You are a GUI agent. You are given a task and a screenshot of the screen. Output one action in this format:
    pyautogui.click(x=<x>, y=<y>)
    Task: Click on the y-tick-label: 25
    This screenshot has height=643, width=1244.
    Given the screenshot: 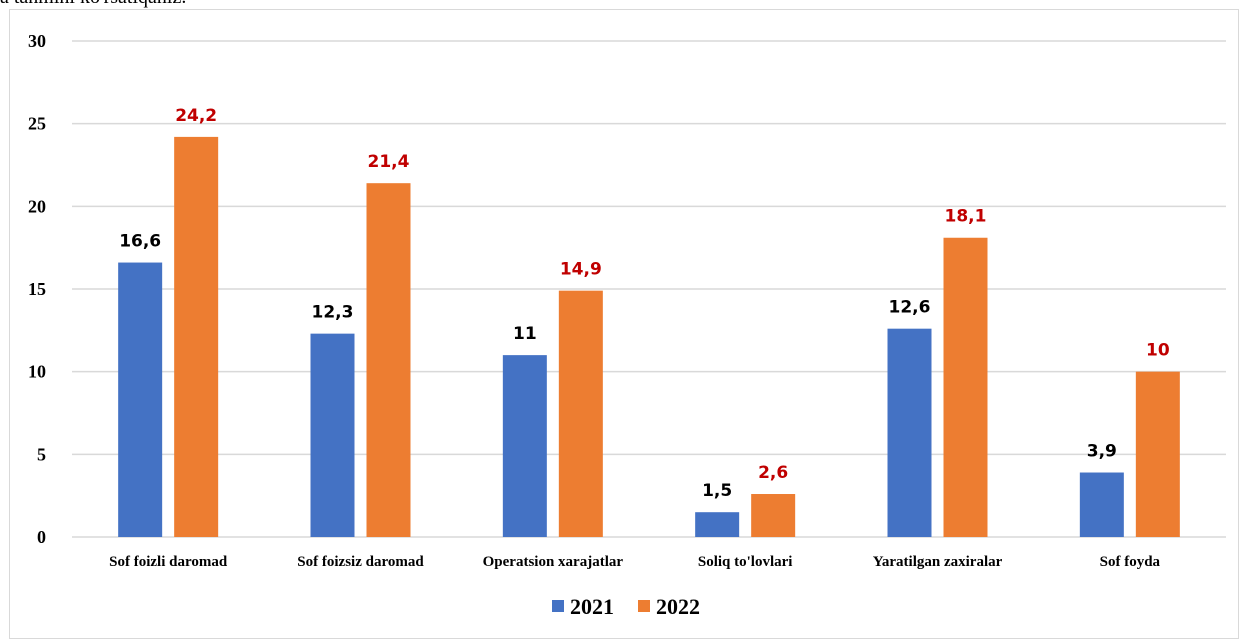 What is the action you would take?
    pyautogui.click(x=37, y=124)
    